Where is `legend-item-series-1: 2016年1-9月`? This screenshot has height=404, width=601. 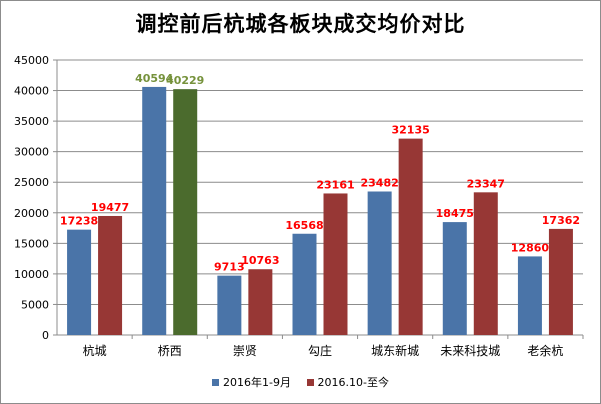 legend-item-series-1: 2016年1-9月 is located at coordinates (251, 382).